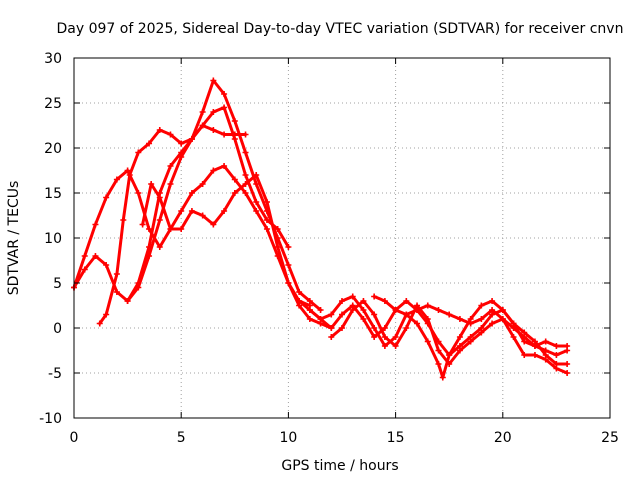  Describe the element at coordinates (14, 238) in the screenshot. I see `y-axis-label: SDTVAR / TECUs` at that location.